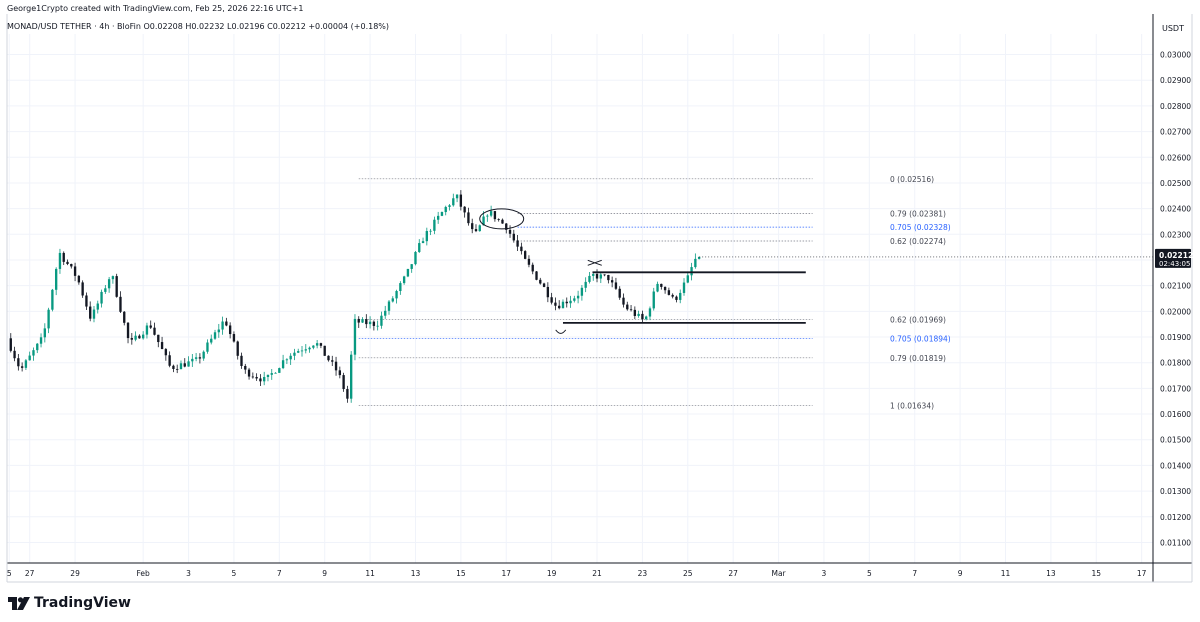 Image resolution: width=1200 pixels, height=622 pixels. What do you see at coordinates (1175, 491) in the screenshot?
I see `price-axis-label: 0.01300` at bounding box center [1175, 491].